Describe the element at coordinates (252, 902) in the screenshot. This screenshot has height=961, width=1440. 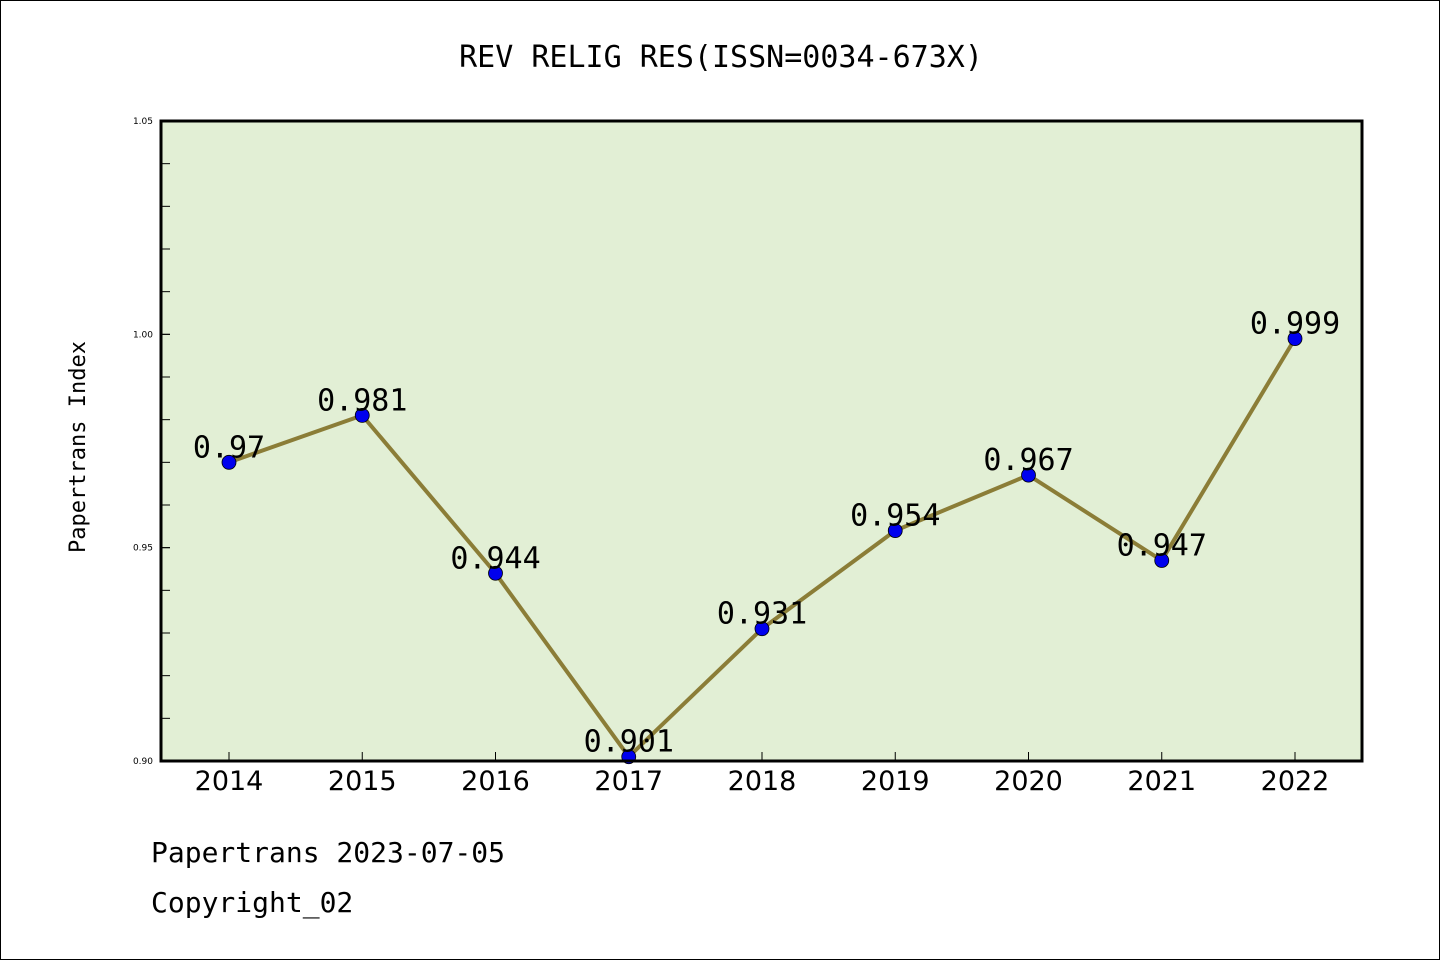
I see `footer-copyright: Copyright_02` at that location.